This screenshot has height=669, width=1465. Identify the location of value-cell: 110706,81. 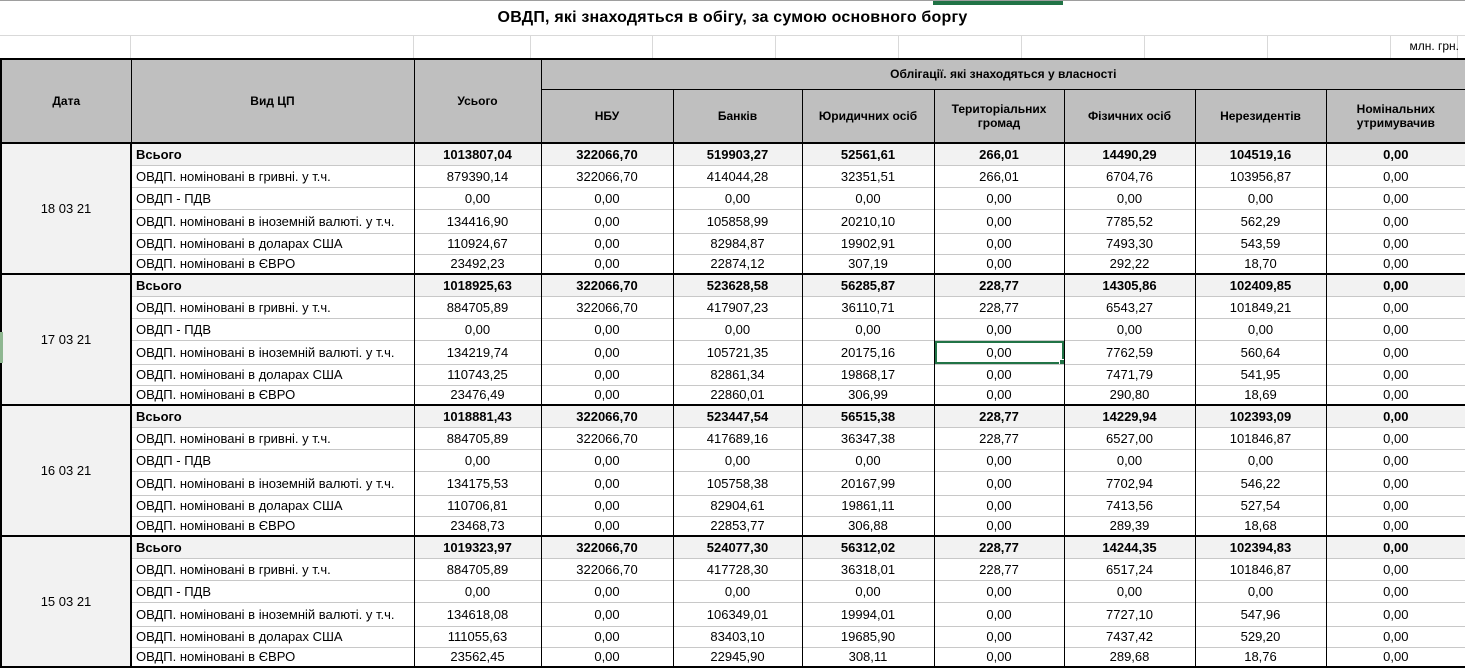
(477, 505).